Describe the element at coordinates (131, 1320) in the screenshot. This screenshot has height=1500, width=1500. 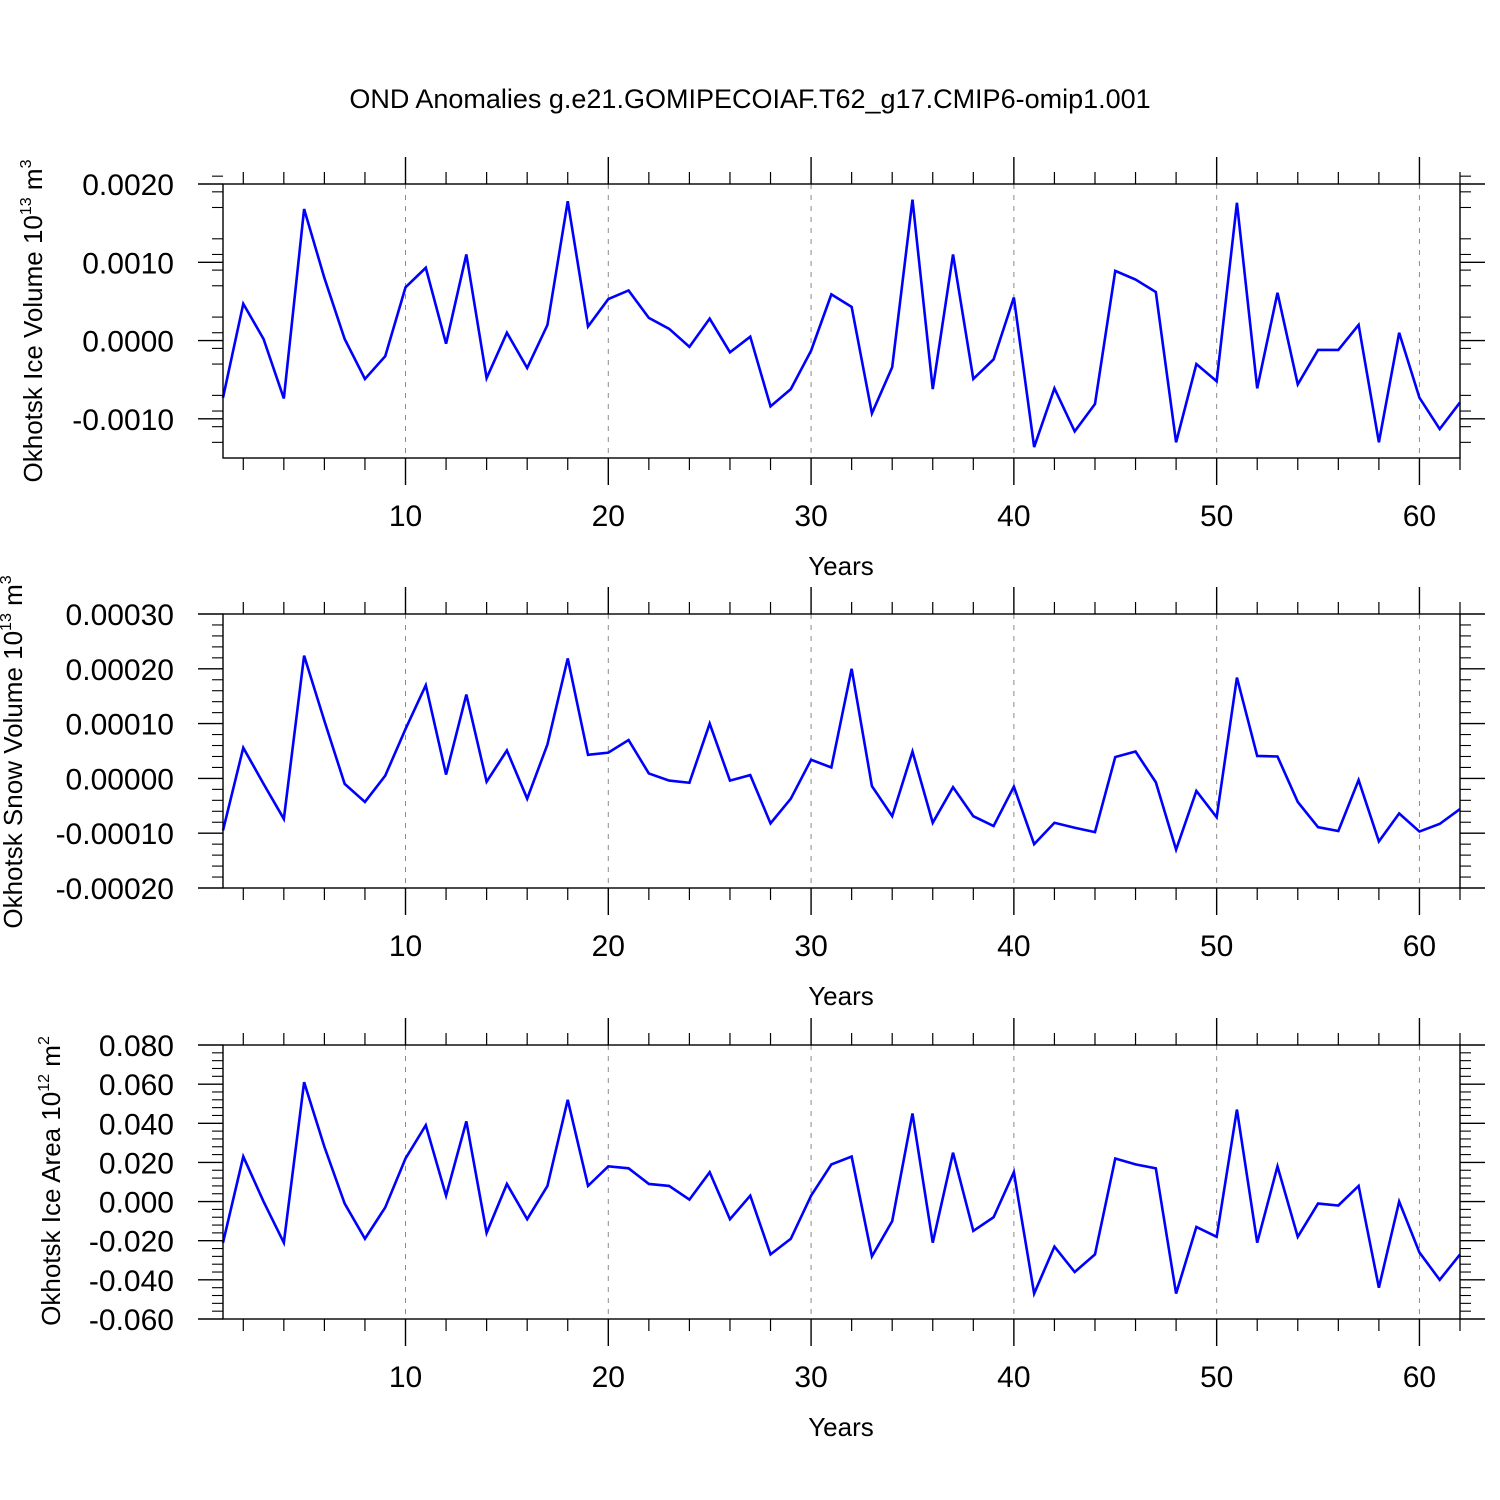
I see `y-tick-label: -0.060` at that location.